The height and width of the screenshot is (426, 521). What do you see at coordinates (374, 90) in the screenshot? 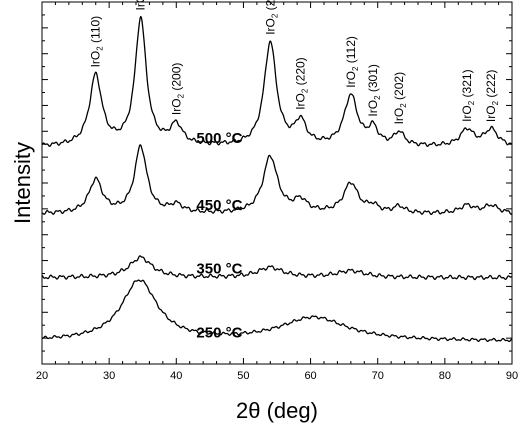
I see `peak-annotation: IrO2 (301)` at bounding box center [374, 90].